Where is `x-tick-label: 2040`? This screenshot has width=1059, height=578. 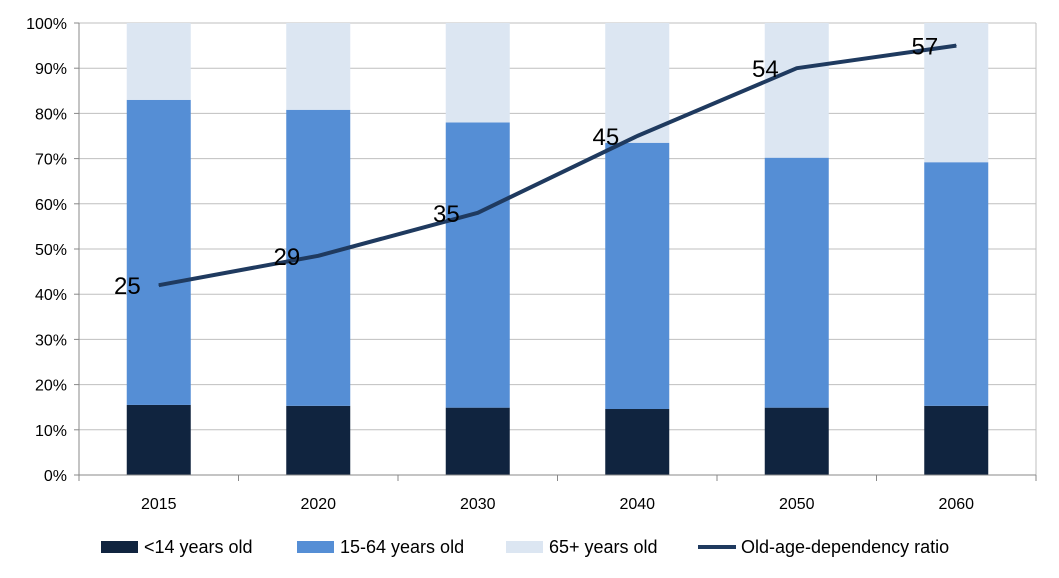 x-tick-label: 2040 is located at coordinates (637, 504).